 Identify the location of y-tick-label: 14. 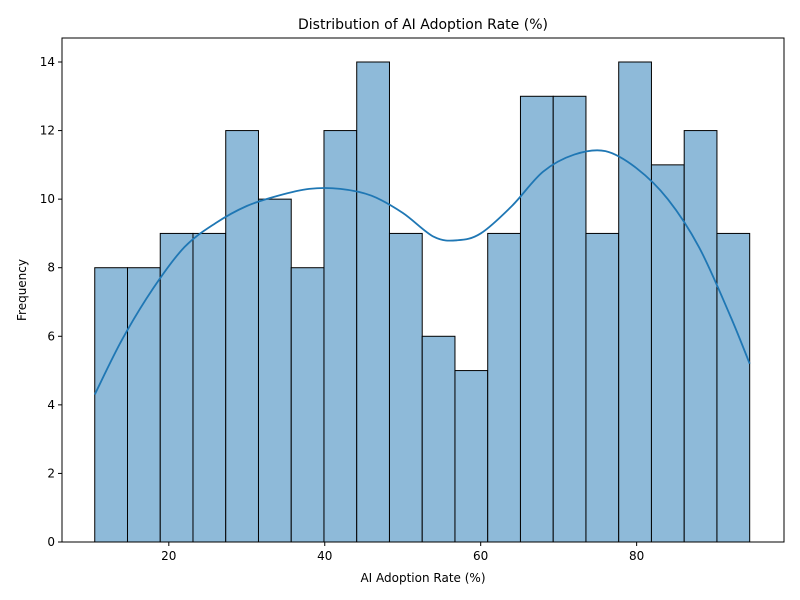
(47, 62).